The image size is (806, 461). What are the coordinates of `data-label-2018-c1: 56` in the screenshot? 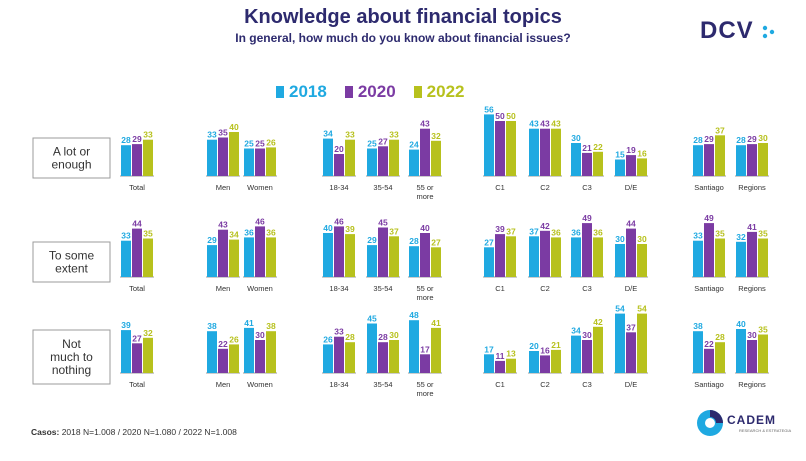 It's located at (489, 109).